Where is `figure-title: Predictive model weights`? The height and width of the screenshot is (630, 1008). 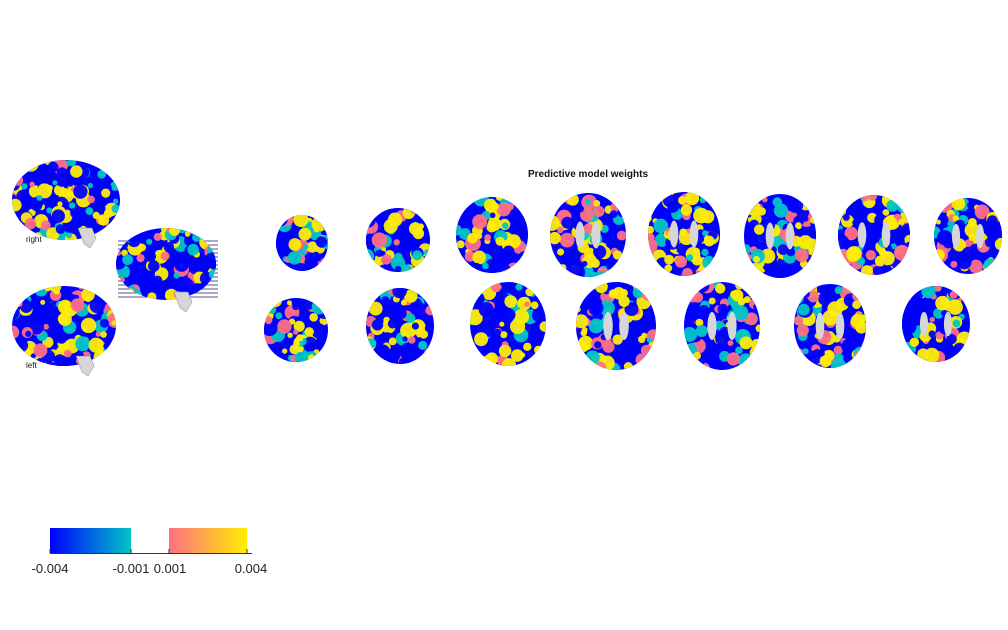
figure-title: Predictive model weights is located at coordinates (588, 174).